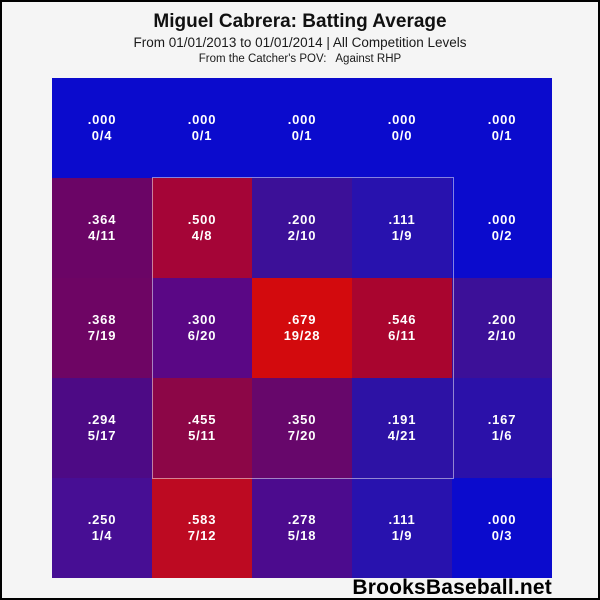 The image size is (600, 600). I want to click on cell-count: 0/0, so click(402, 135).